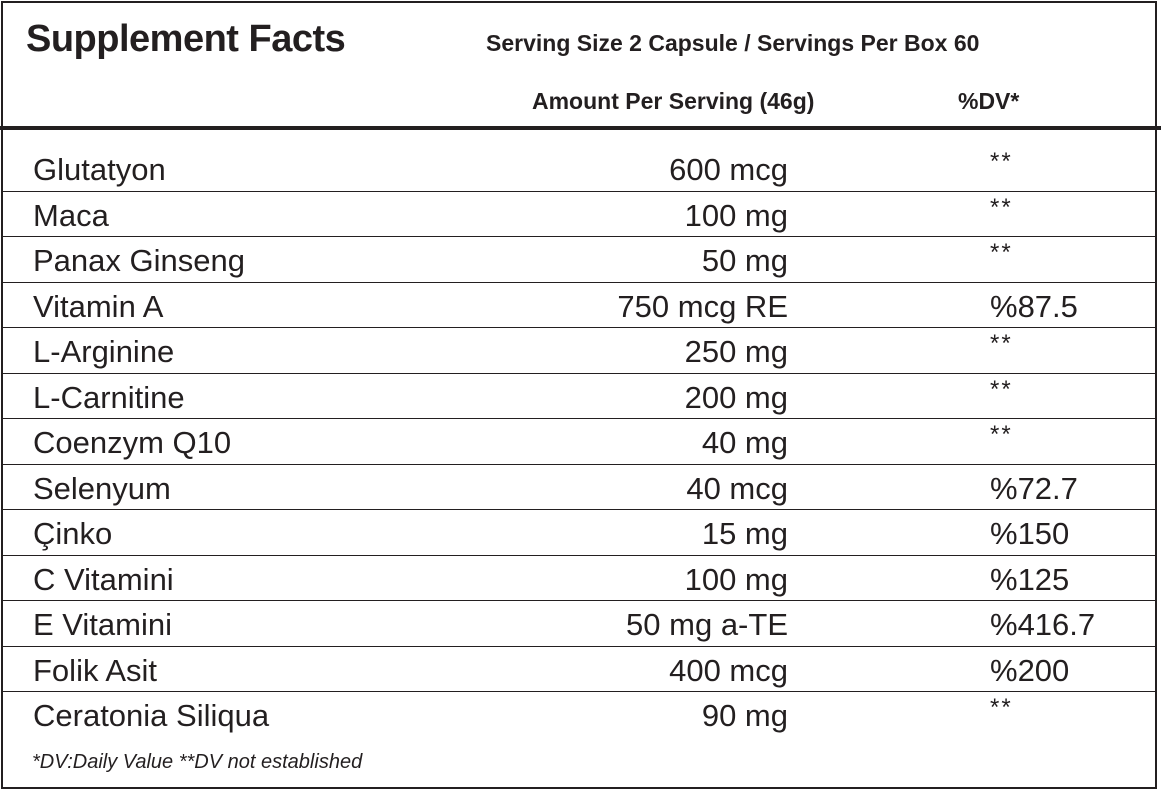  Describe the element at coordinates (1034, 488) in the screenshot. I see `nutrient-dv: %72.7` at that location.